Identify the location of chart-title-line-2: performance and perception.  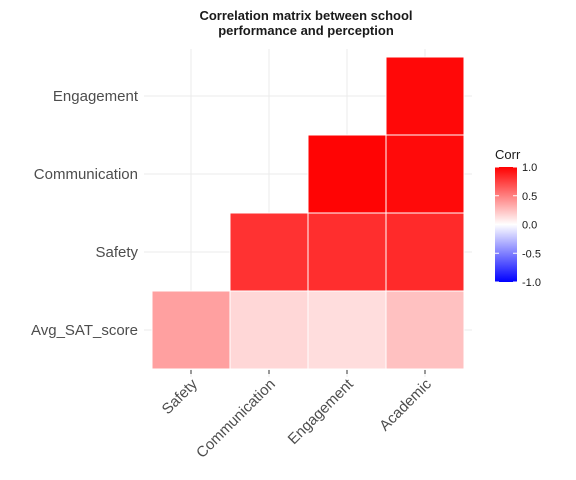
(306, 30).